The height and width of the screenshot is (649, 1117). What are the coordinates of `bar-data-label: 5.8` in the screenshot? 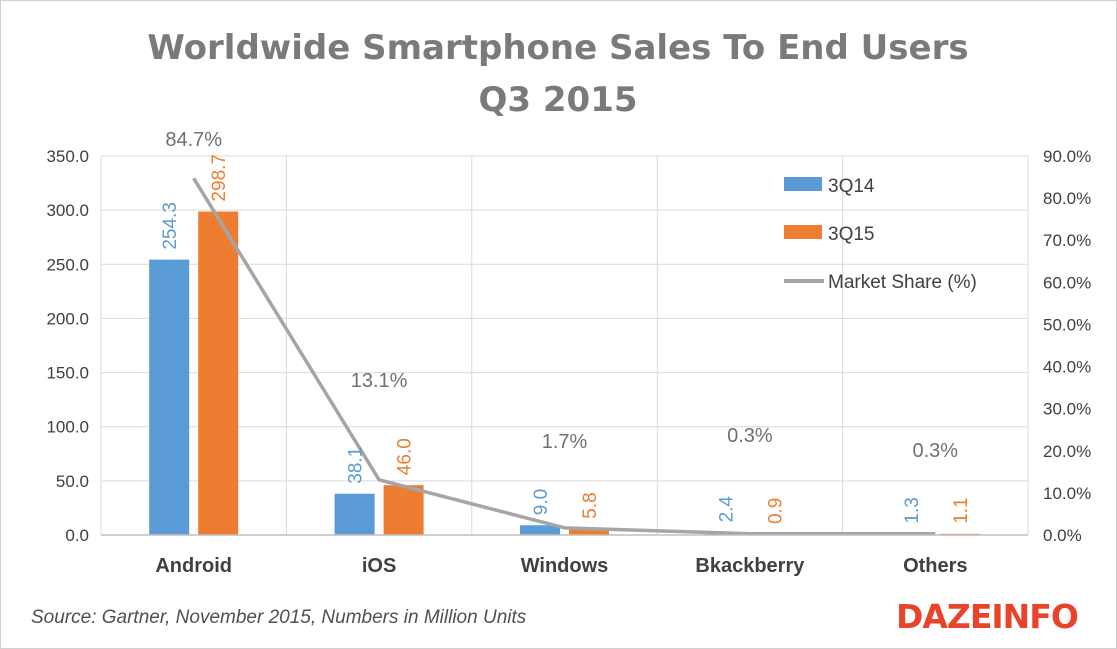 It's located at (590, 505).